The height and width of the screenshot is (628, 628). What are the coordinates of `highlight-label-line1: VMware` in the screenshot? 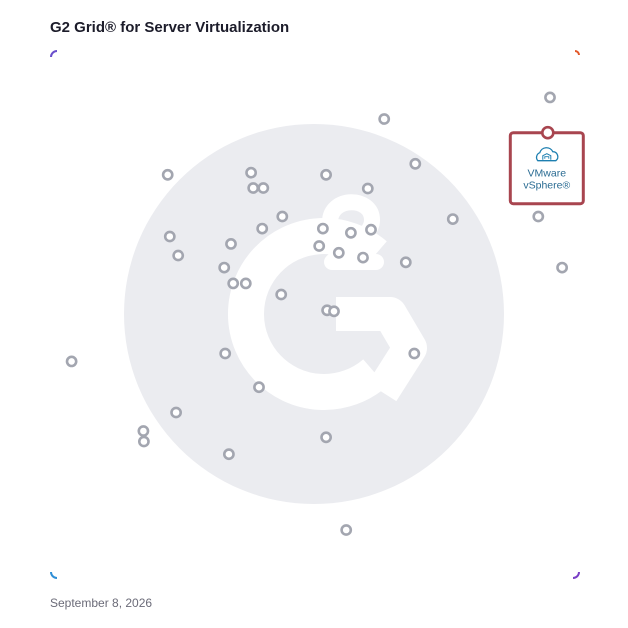 It's located at (547, 174).